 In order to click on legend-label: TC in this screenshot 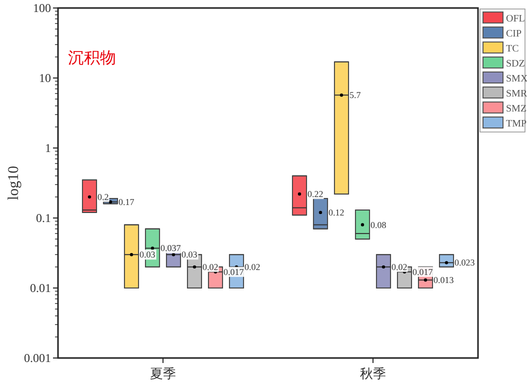, I will do `click(513, 49)`.